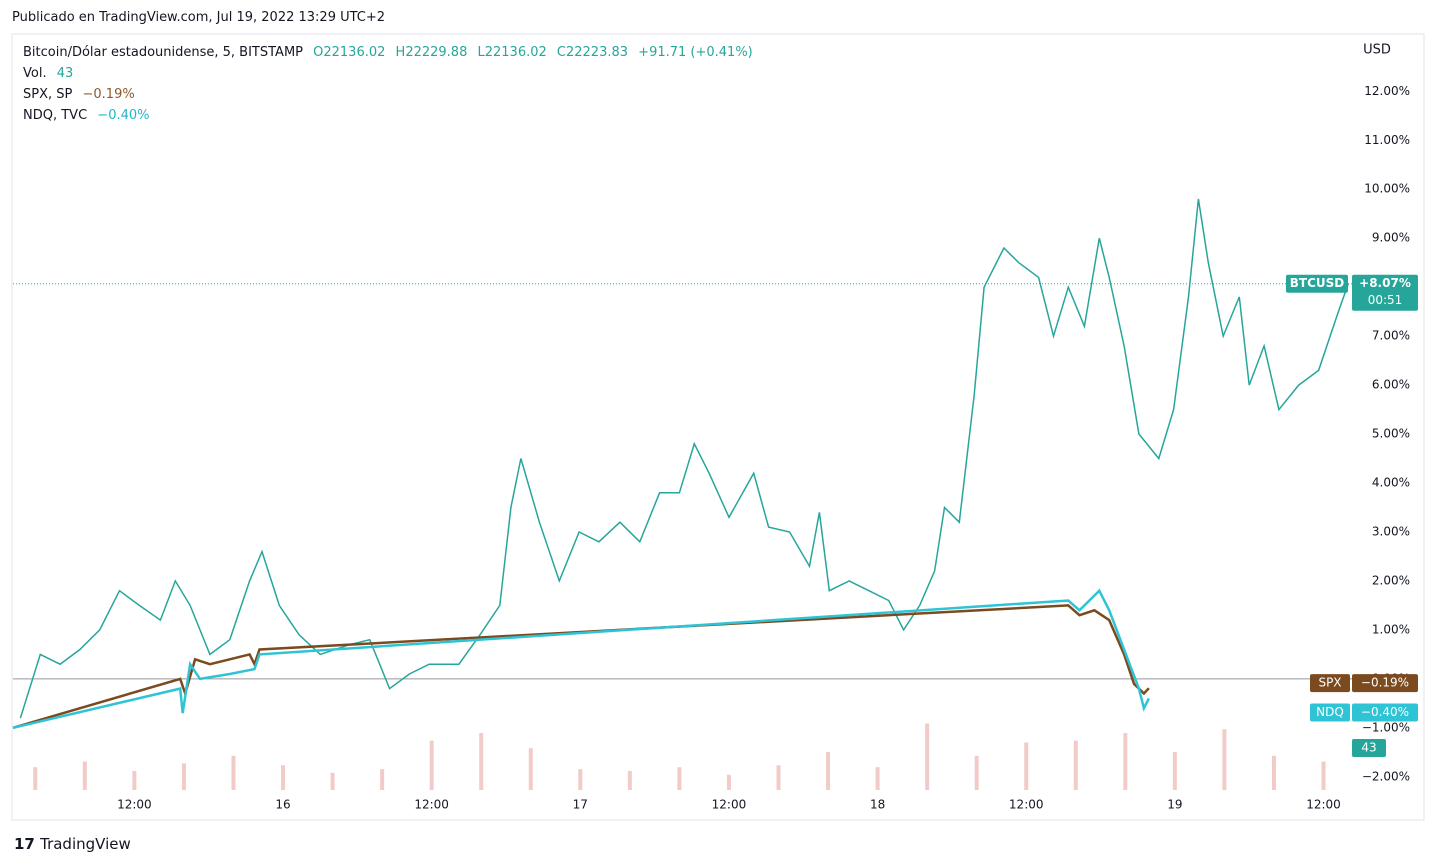  Describe the element at coordinates (55, 115) in the screenshot. I see `ndq-name: NDQ, TVC` at that location.